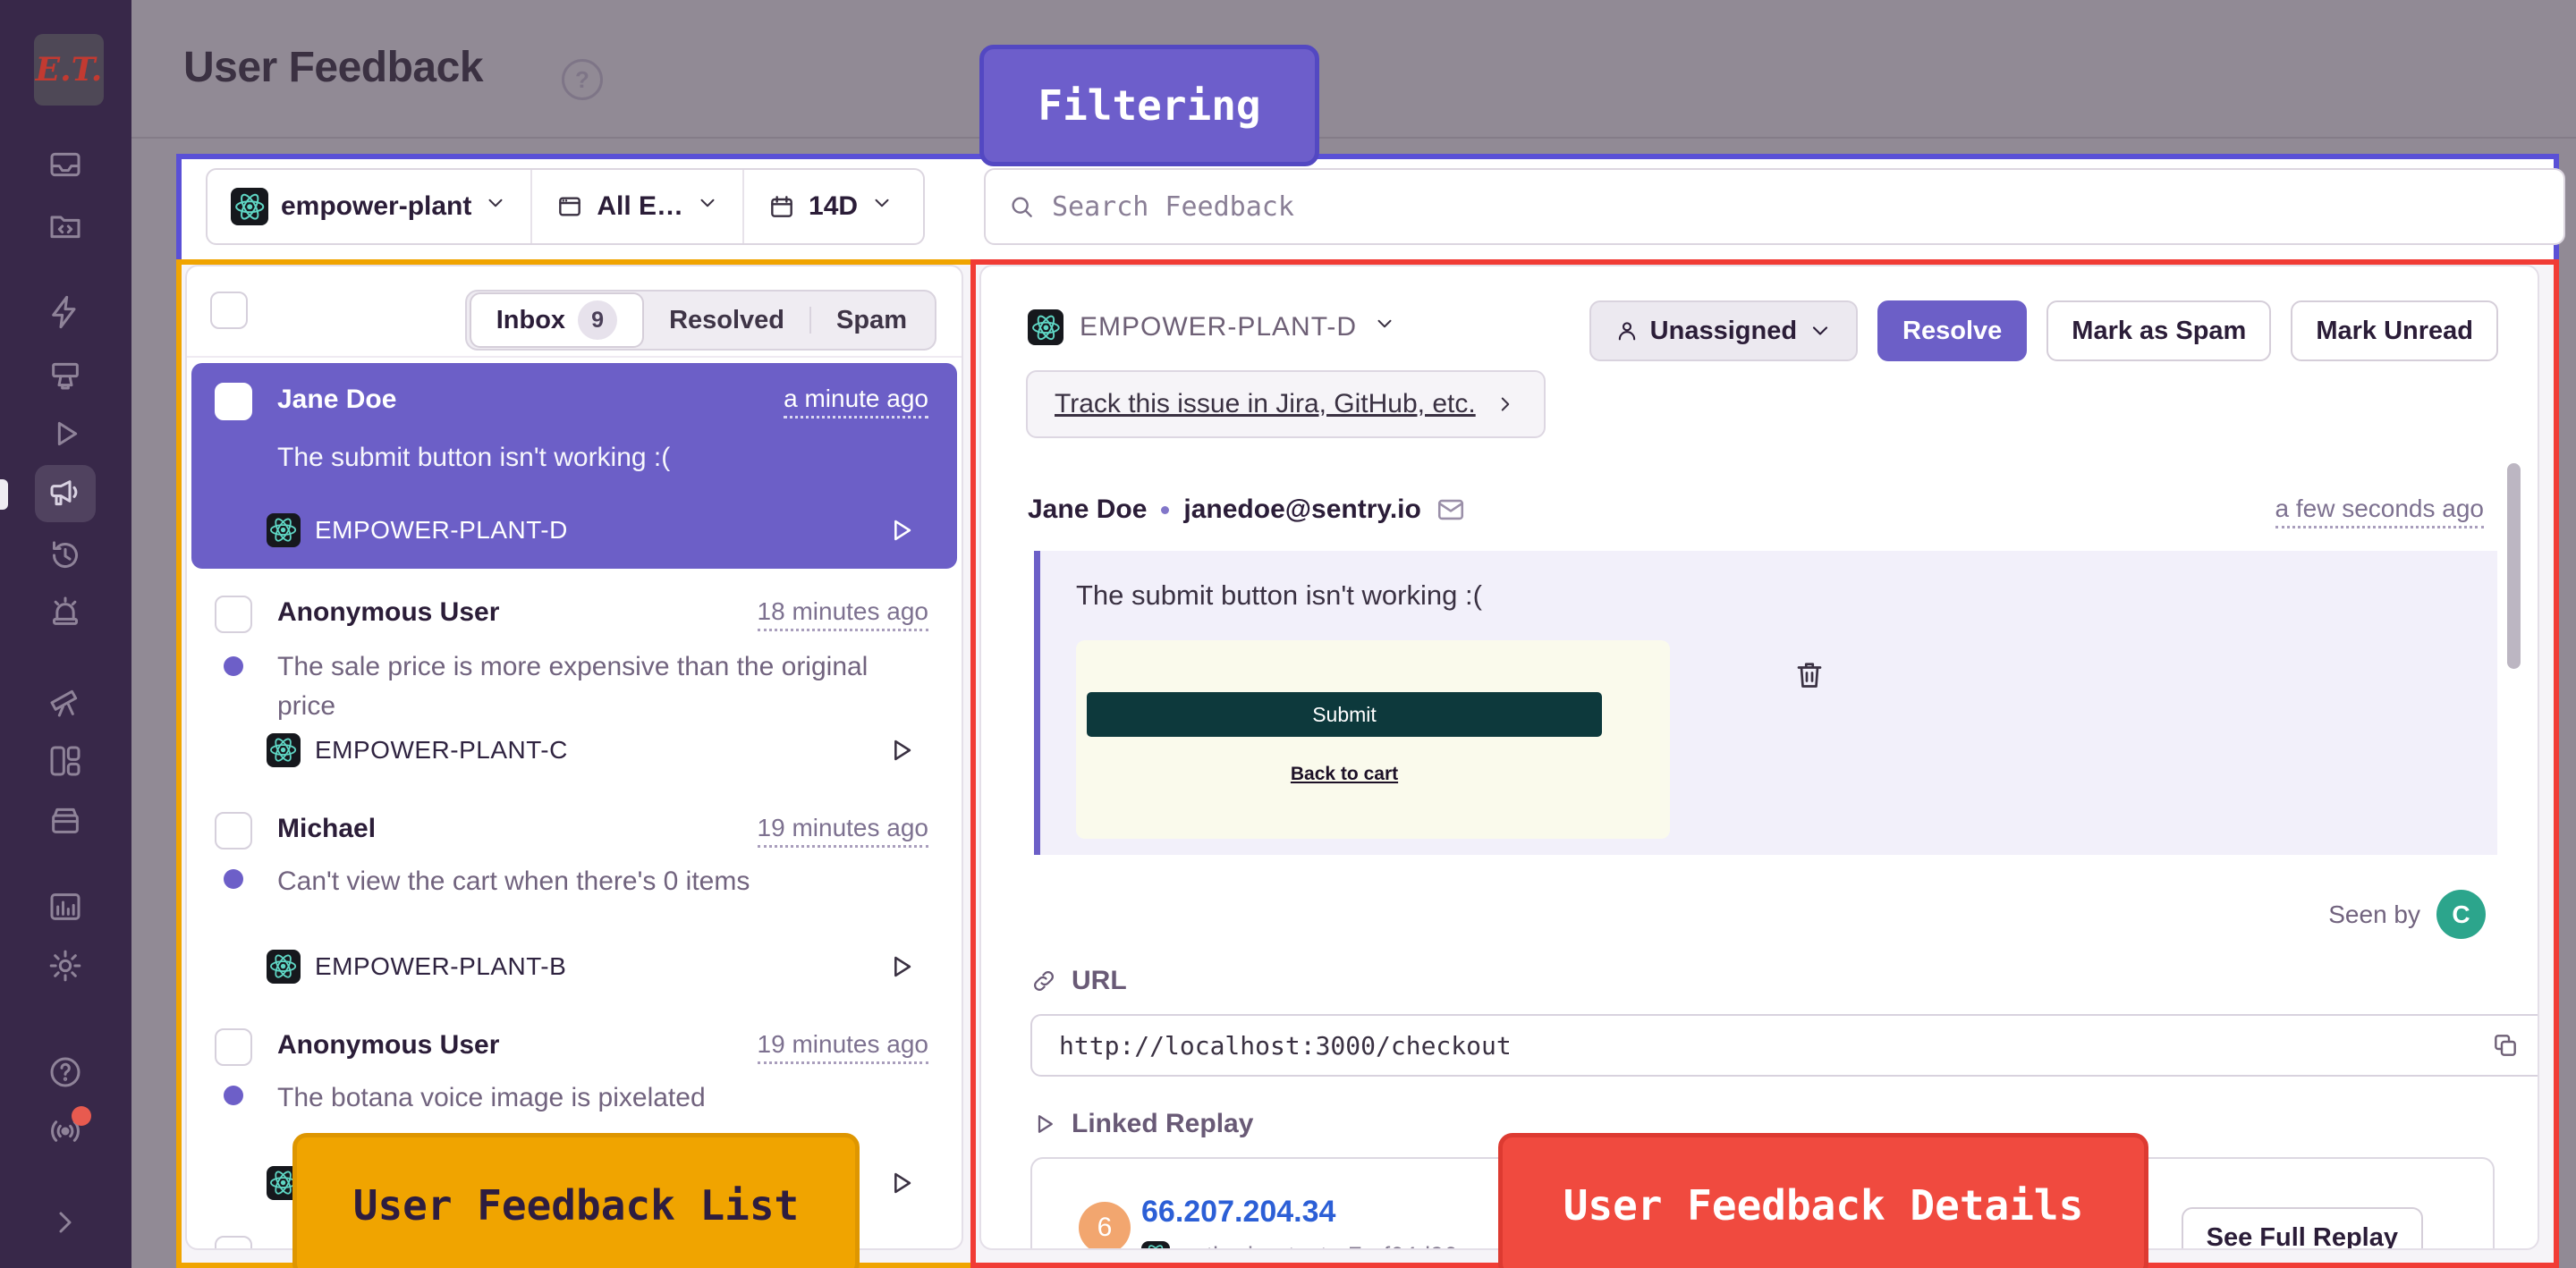 This screenshot has width=2576, height=1268. I want to click on list-annotation-label: User Feedback List, so click(576, 1200).